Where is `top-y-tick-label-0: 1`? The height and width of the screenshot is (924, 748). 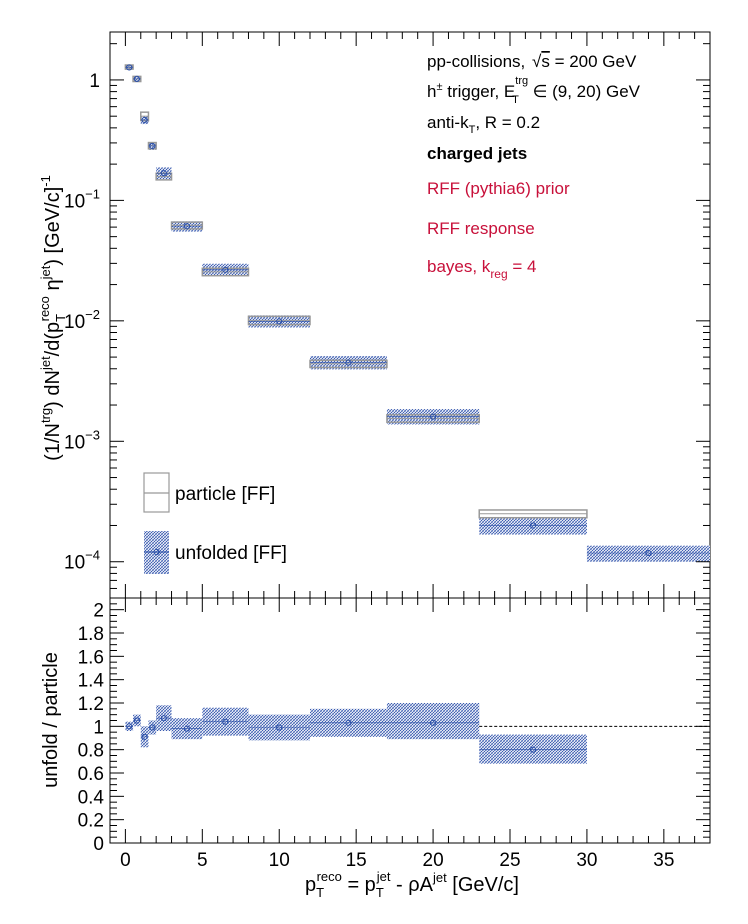
top-y-tick-label-0: 1 is located at coordinates (94, 81).